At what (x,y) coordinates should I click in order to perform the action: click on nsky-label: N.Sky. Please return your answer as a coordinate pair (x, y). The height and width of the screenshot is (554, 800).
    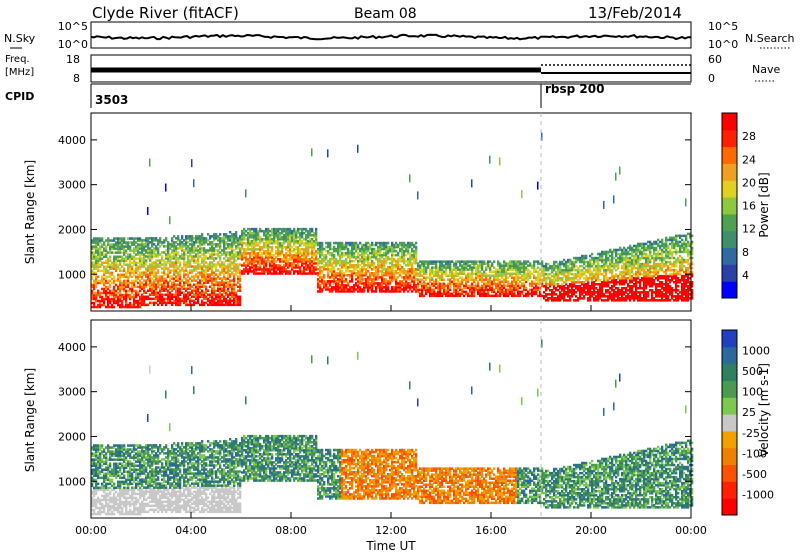
    Looking at the image, I should click on (20, 38).